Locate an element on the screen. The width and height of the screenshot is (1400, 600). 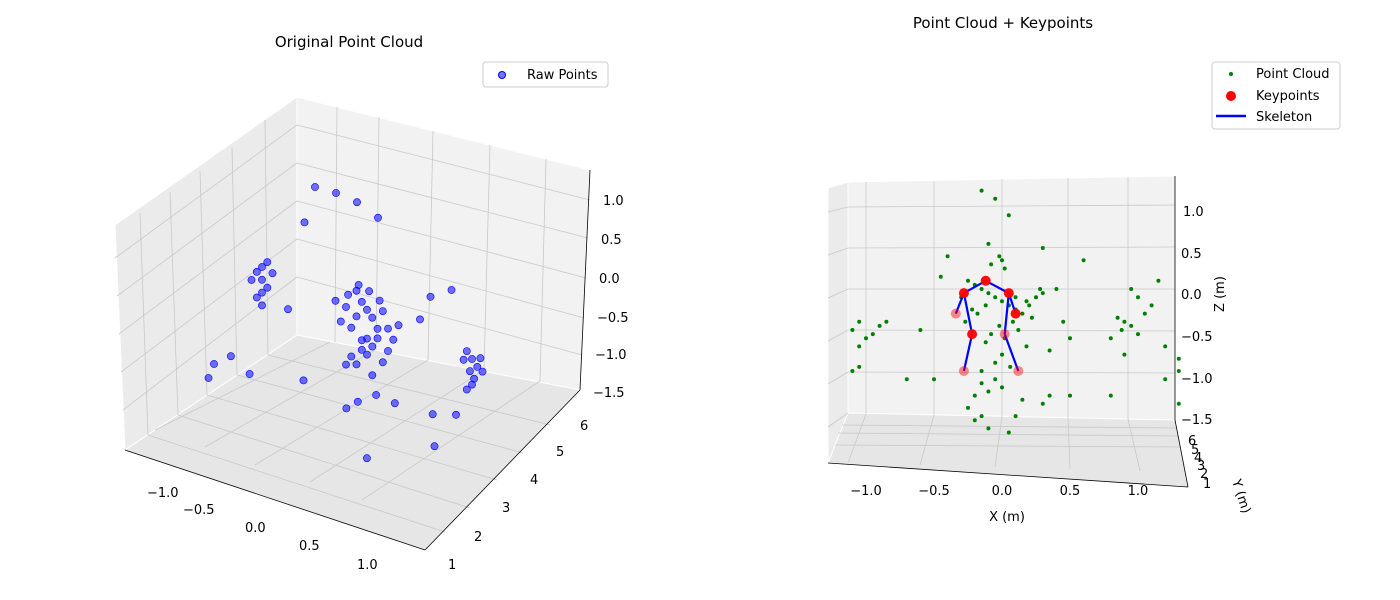
chart-title: Point Cloud + Keypoints is located at coordinates (1003, 23).